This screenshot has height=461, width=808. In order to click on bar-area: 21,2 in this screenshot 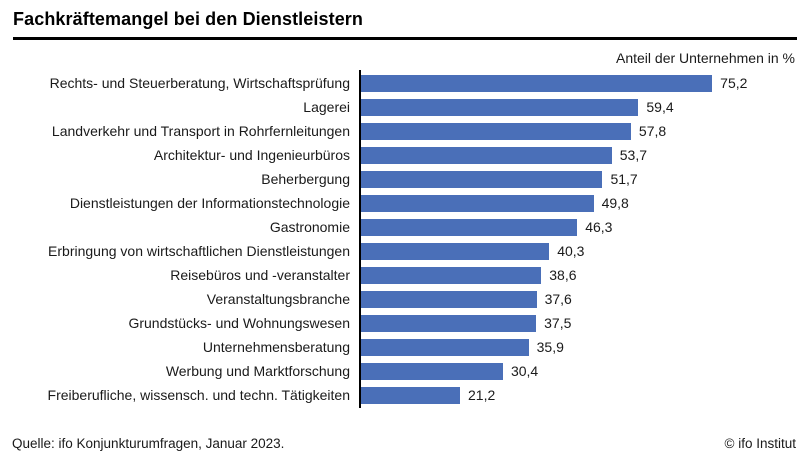, I will do `click(584, 395)`.